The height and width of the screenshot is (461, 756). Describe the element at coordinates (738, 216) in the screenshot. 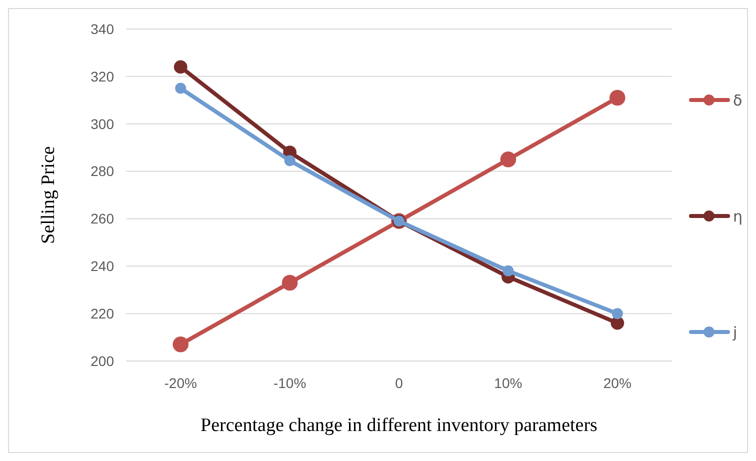

I see `legend-label: η` at that location.